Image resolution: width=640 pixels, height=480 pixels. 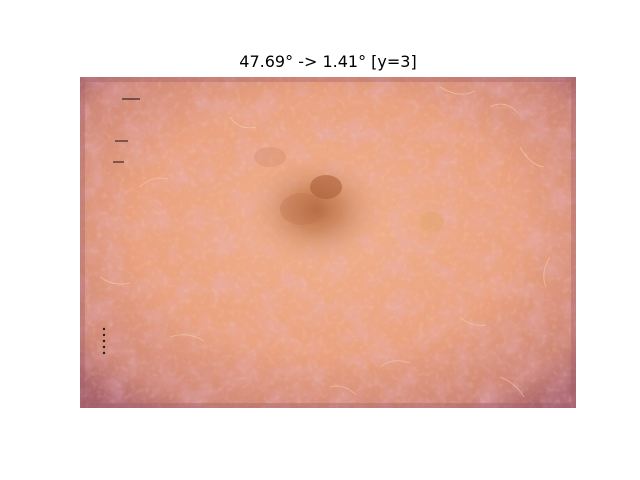 What do you see at coordinates (104, 341) in the screenshot?
I see `scale-dots` at bounding box center [104, 341].